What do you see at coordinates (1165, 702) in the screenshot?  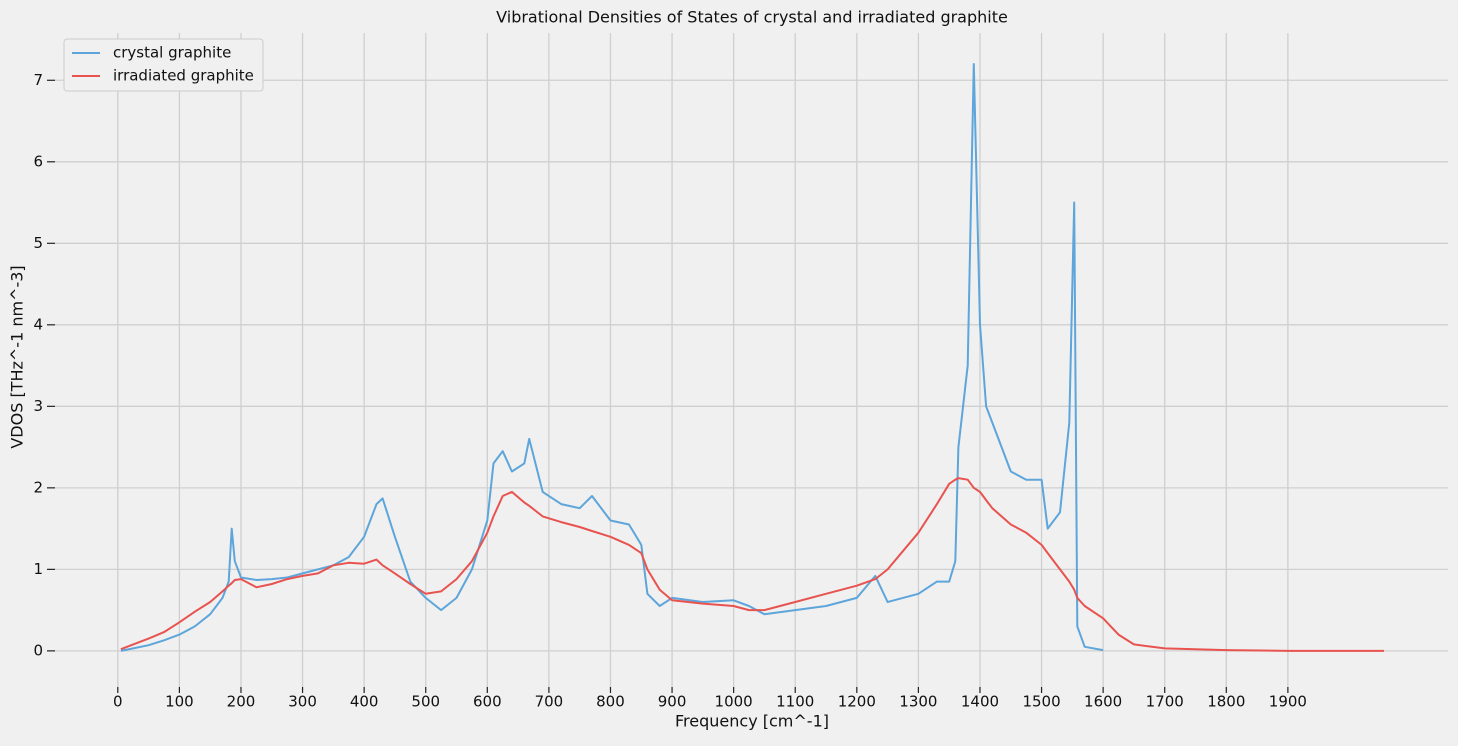 I see `x-tick-label: 1700` at bounding box center [1165, 702].